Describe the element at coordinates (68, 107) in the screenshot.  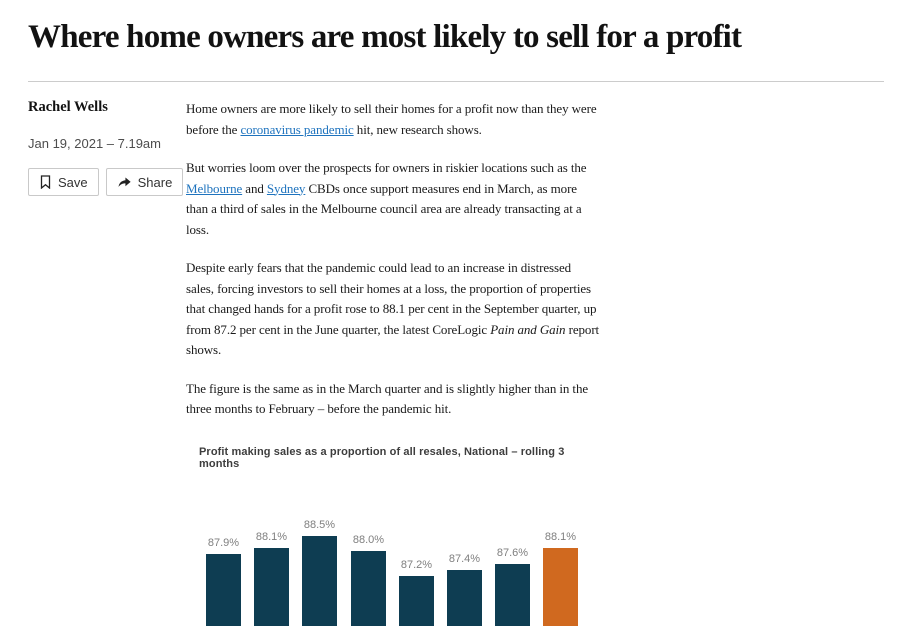
I see `author-name: Rachel Wells` at that location.